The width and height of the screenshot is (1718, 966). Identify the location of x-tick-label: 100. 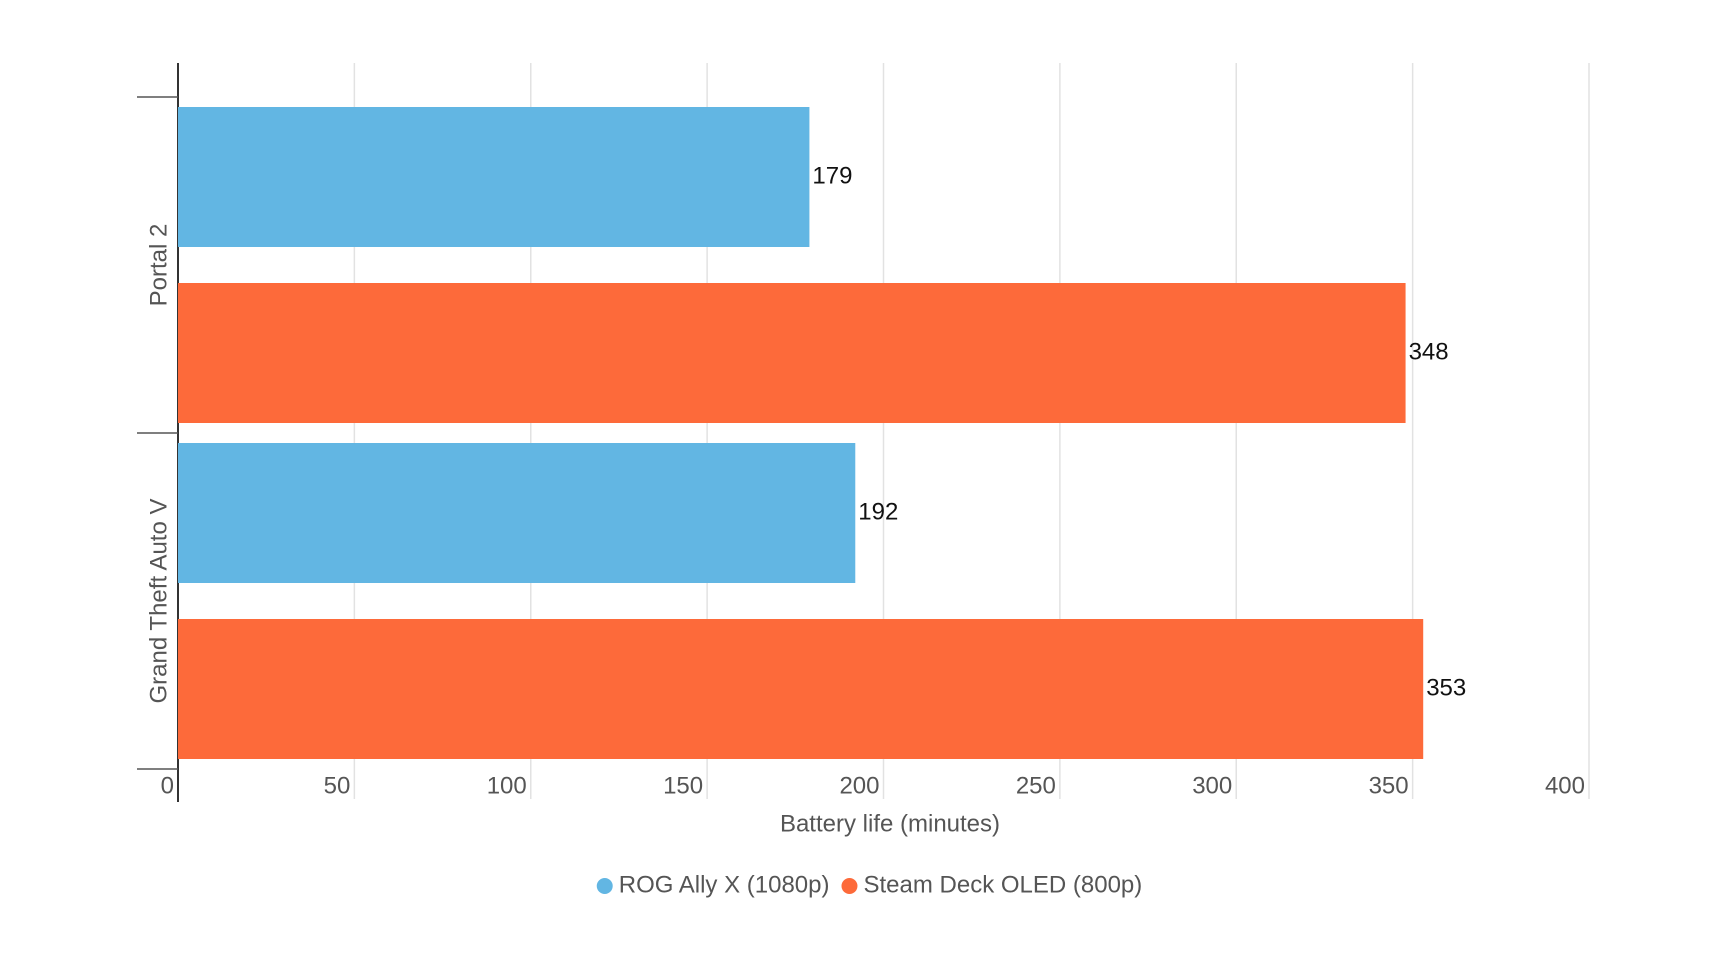
(507, 785).